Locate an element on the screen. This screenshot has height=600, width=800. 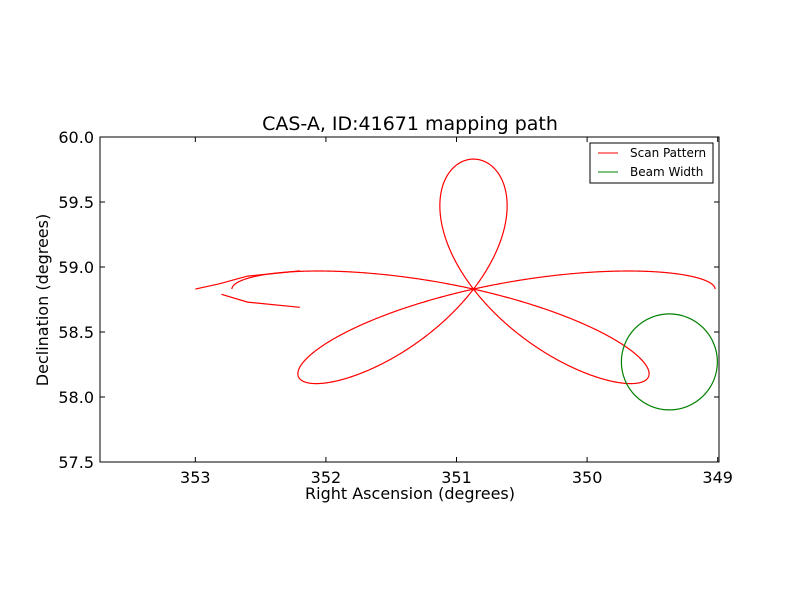
legend: Scan Pattern Beam Width is located at coordinates (651, 163).